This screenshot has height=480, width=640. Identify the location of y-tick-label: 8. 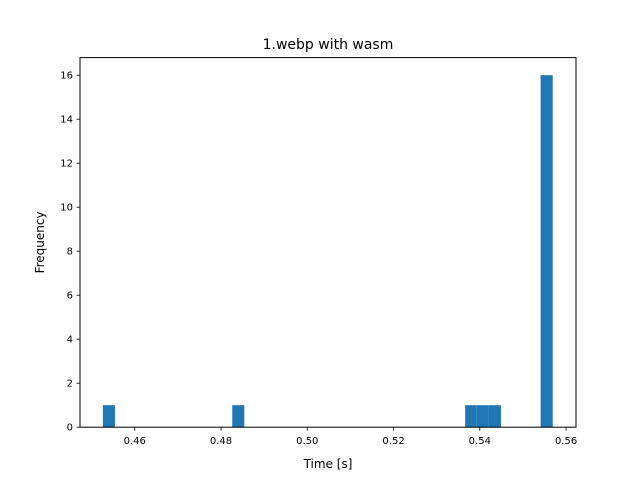
(70, 252).